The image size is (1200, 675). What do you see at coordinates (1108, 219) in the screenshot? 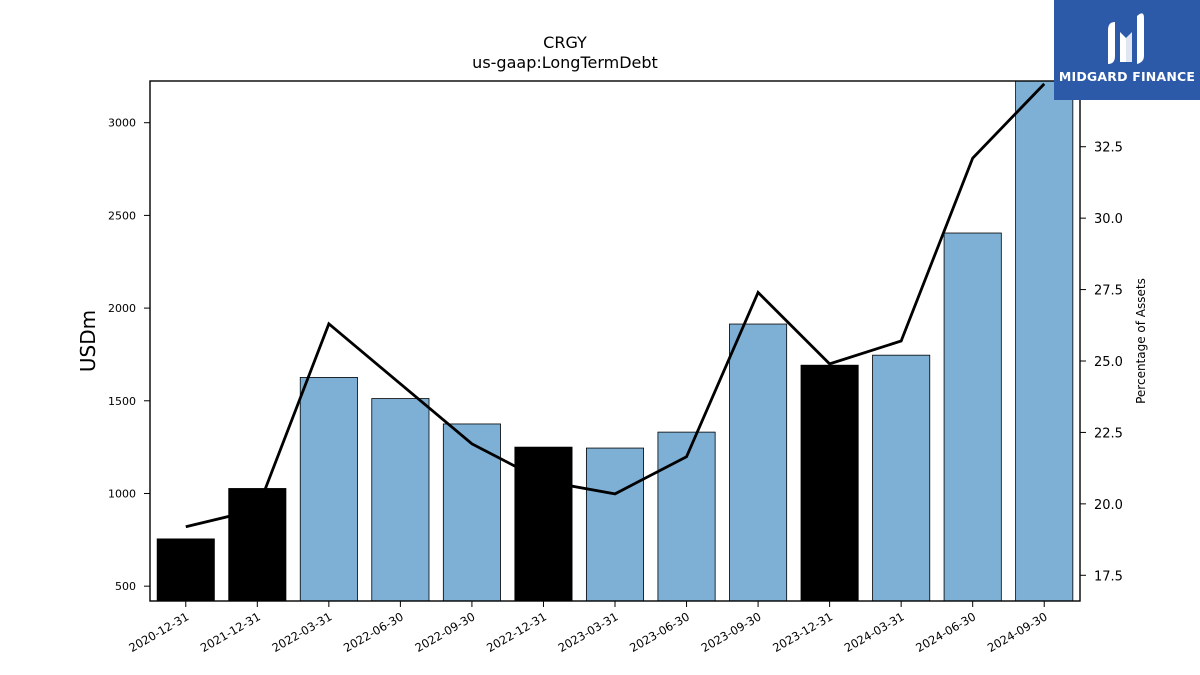
I see `y2-tick-label: 30.0` at bounding box center [1108, 219].